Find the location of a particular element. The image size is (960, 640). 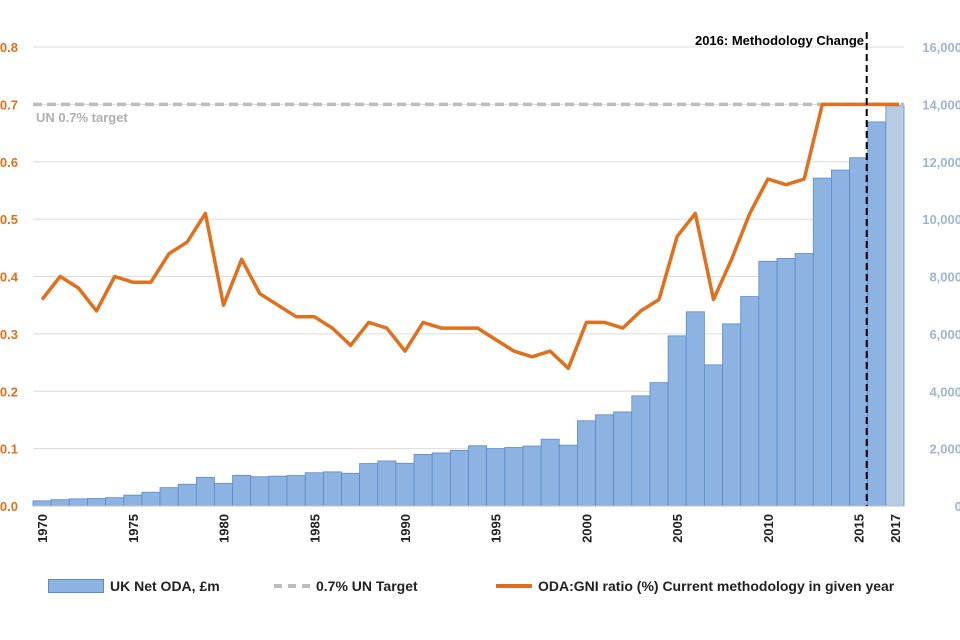

left-axis-tick-label: 0.3 is located at coordinates (9, 334).